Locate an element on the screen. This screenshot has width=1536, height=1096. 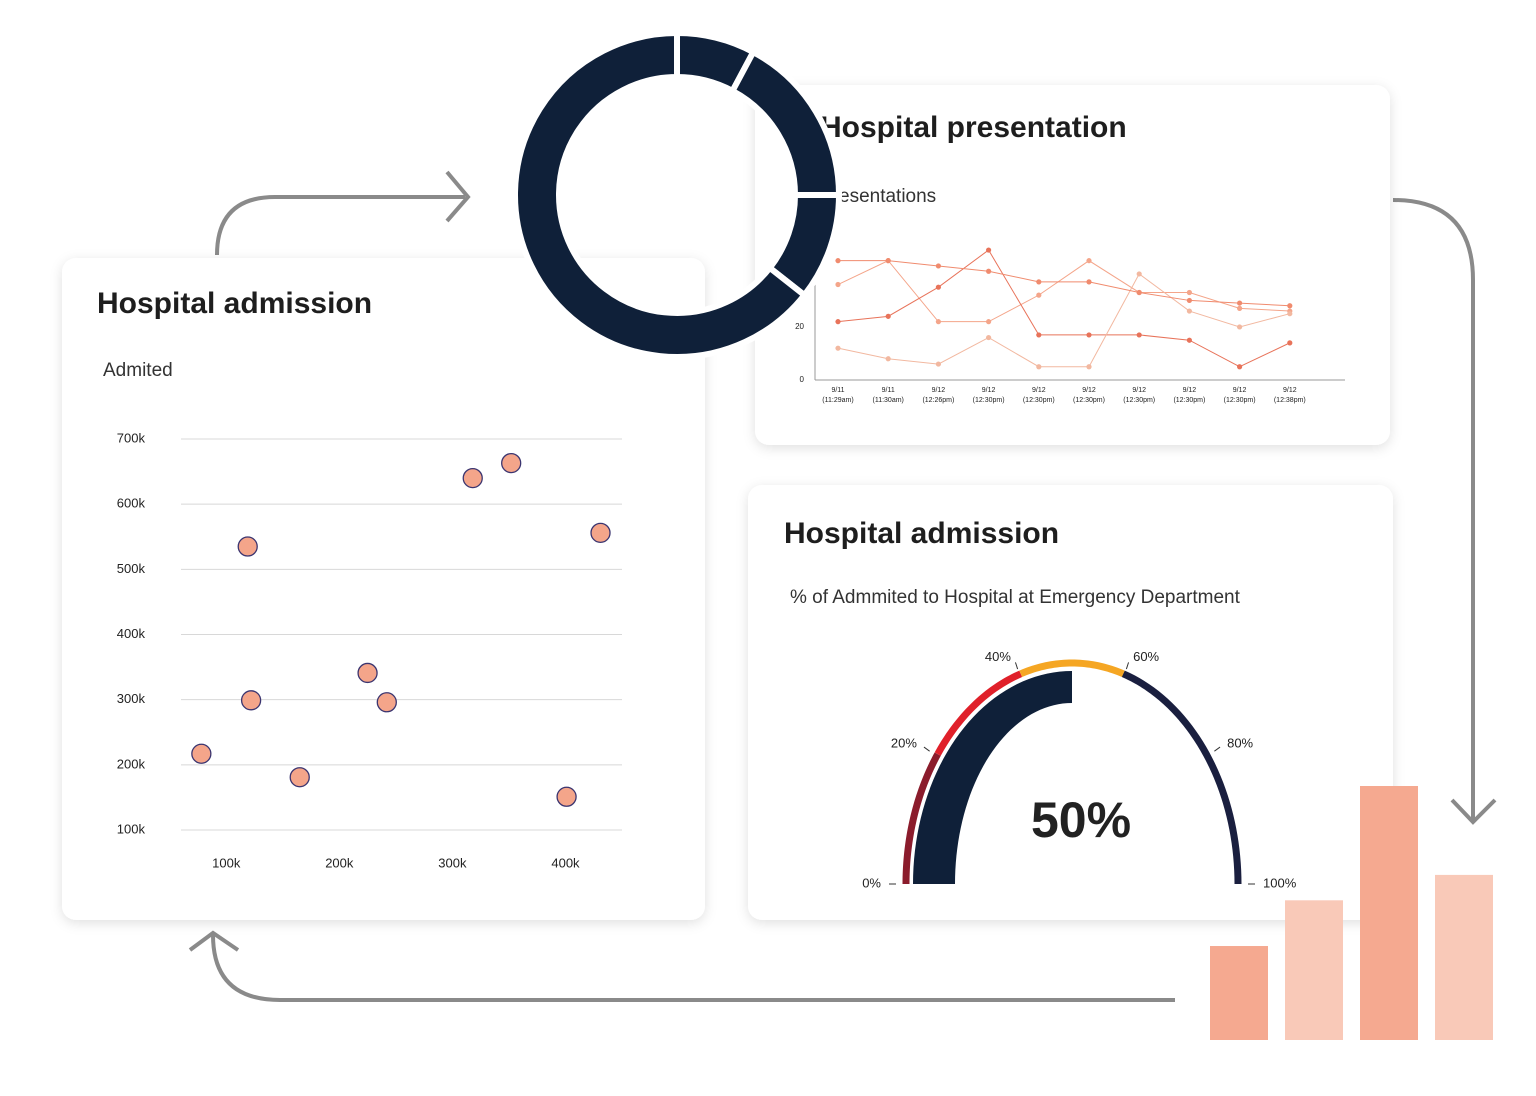
y-tick-label: 100k is located at coordinates (131, 828).